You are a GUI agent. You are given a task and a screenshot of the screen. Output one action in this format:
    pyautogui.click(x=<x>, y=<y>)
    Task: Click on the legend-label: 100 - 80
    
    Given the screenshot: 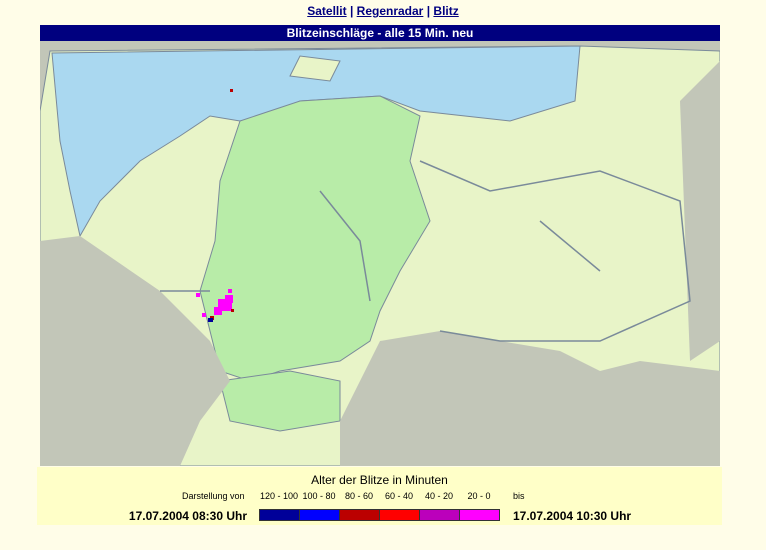 What is the action you would take?
    pyautogui.click(x=319, y=496)
    